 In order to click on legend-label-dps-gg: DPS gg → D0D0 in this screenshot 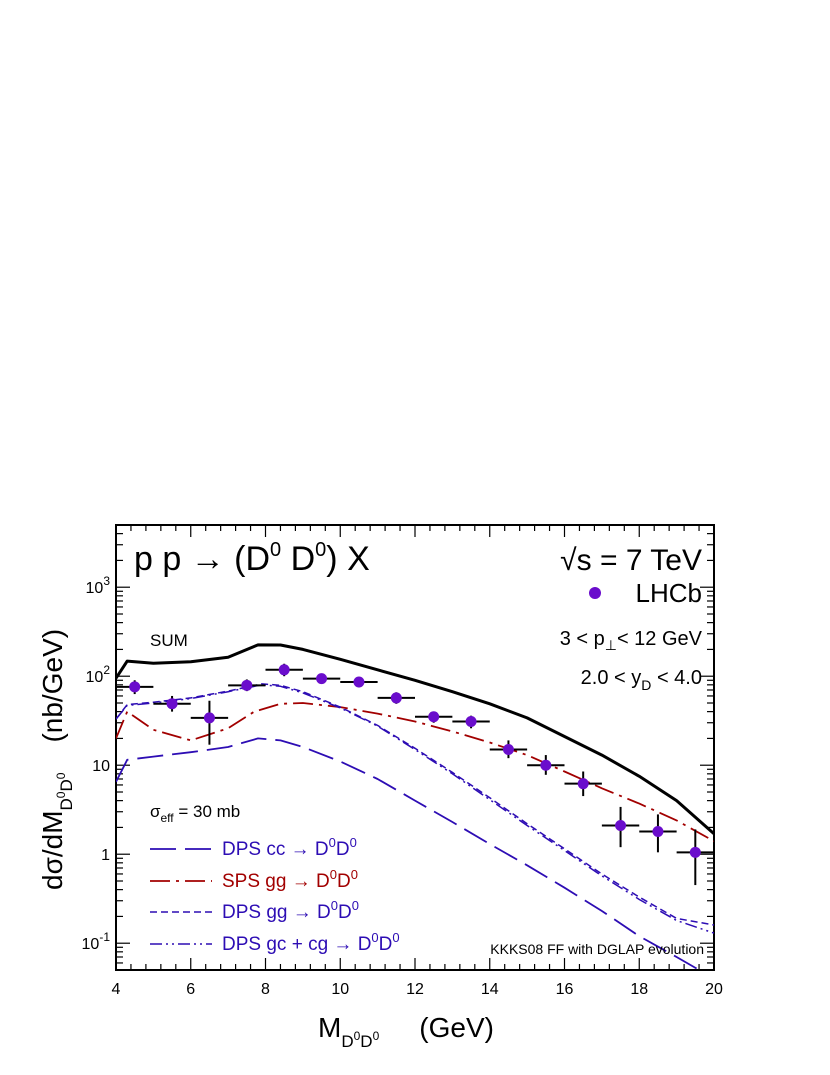, I will do `click(290, 910)`.